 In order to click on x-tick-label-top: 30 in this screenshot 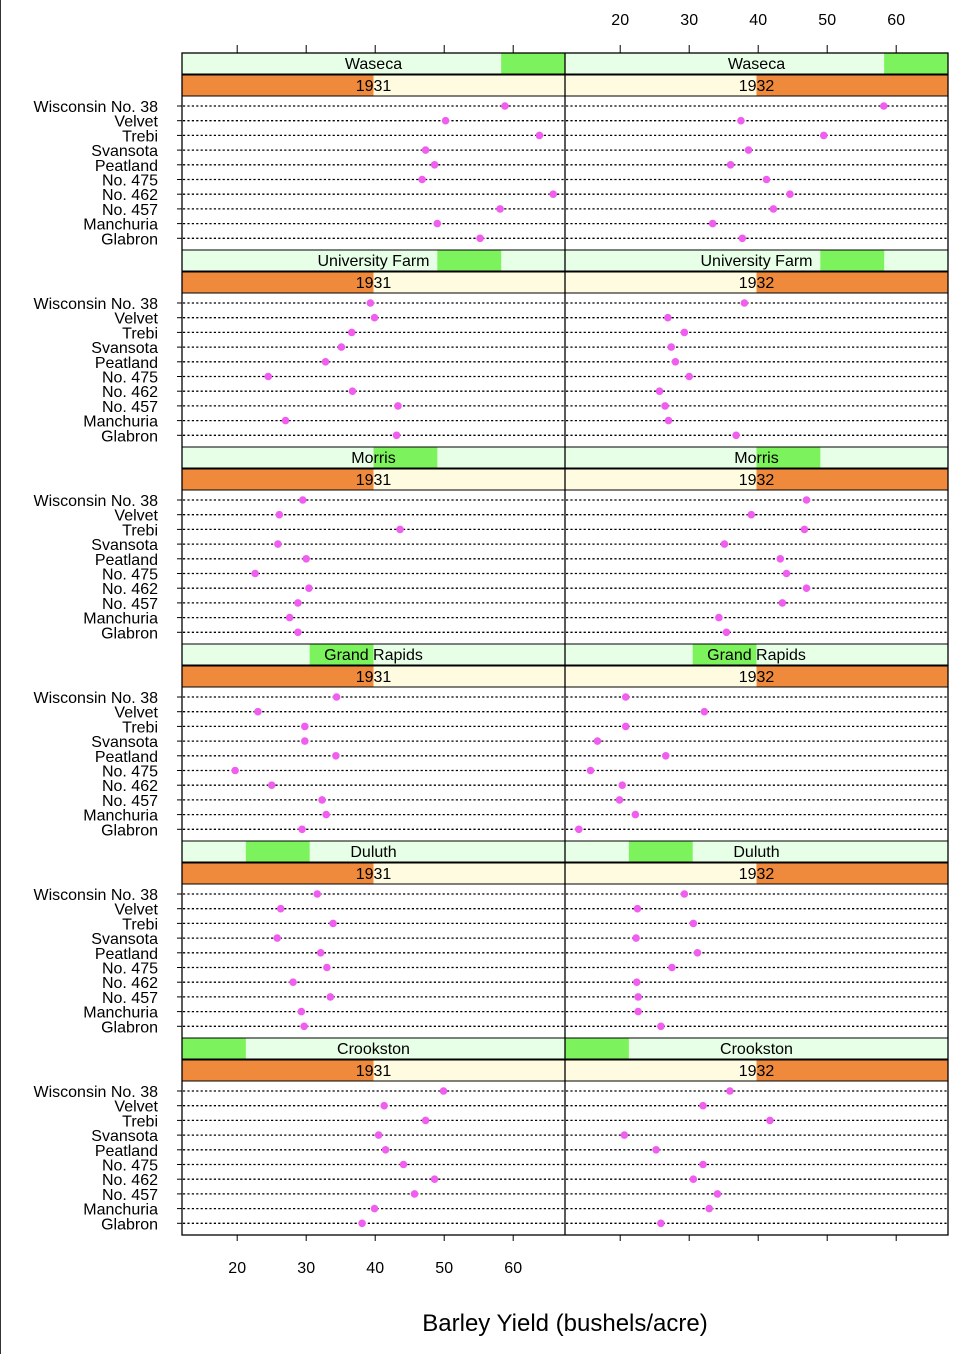, I will do `click(689, 20)`.